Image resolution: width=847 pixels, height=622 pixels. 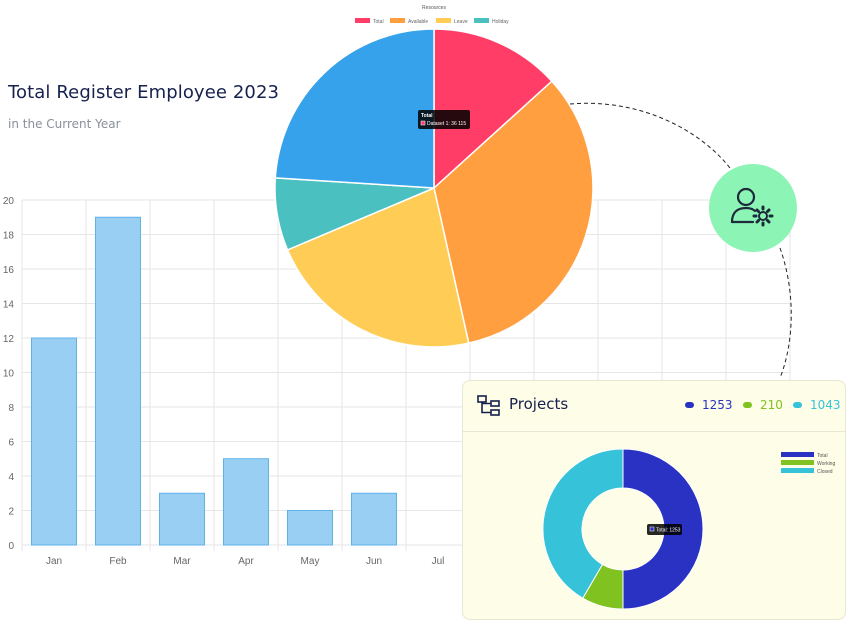 I want to click on donut-tooltip-text: Total: 1253, so click(x=668, y=531).